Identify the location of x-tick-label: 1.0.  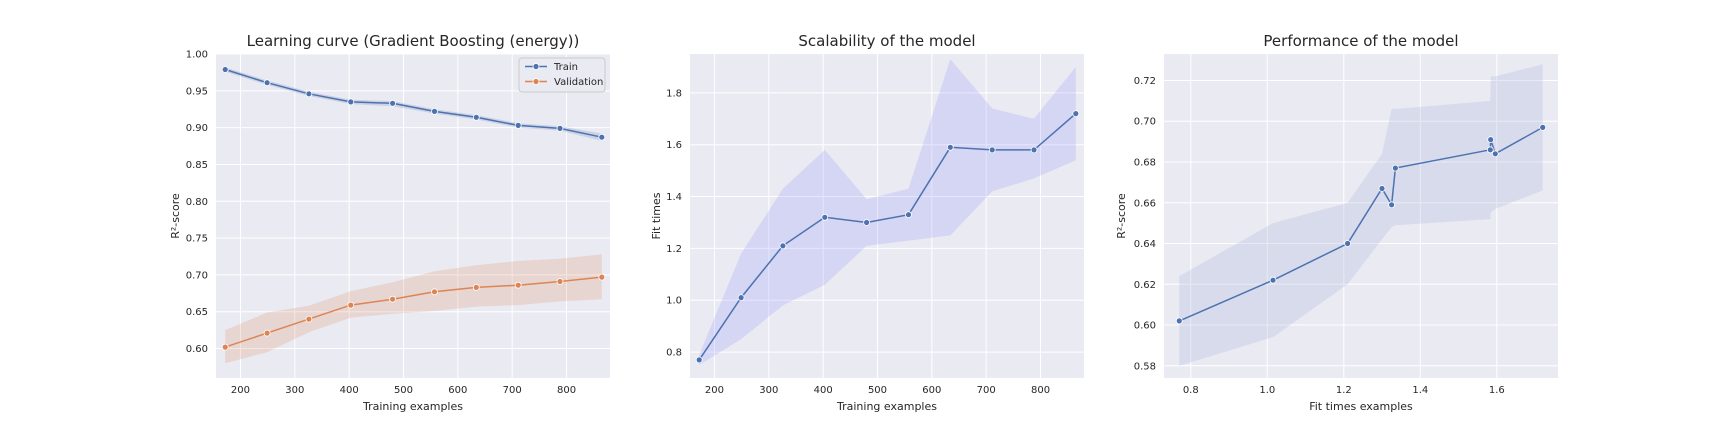
(1267, 390).